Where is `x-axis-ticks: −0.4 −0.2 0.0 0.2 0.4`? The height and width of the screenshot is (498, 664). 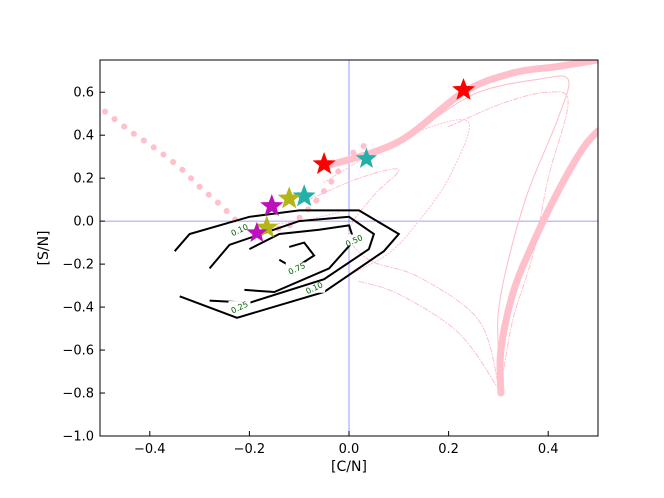 x-axis-ticks: −0.4 −0.2 0.0 0.2 0.4 is located at coordinates (346, 444).